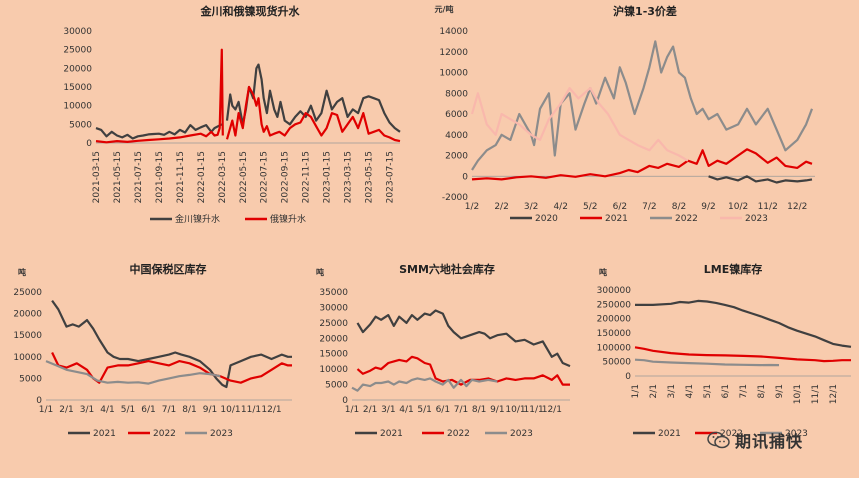 The image size is (859, 478). Describe the element at coordinates (307, 177) in the screenshot. I see `x-tick-label: 2022-11-15` at that location.